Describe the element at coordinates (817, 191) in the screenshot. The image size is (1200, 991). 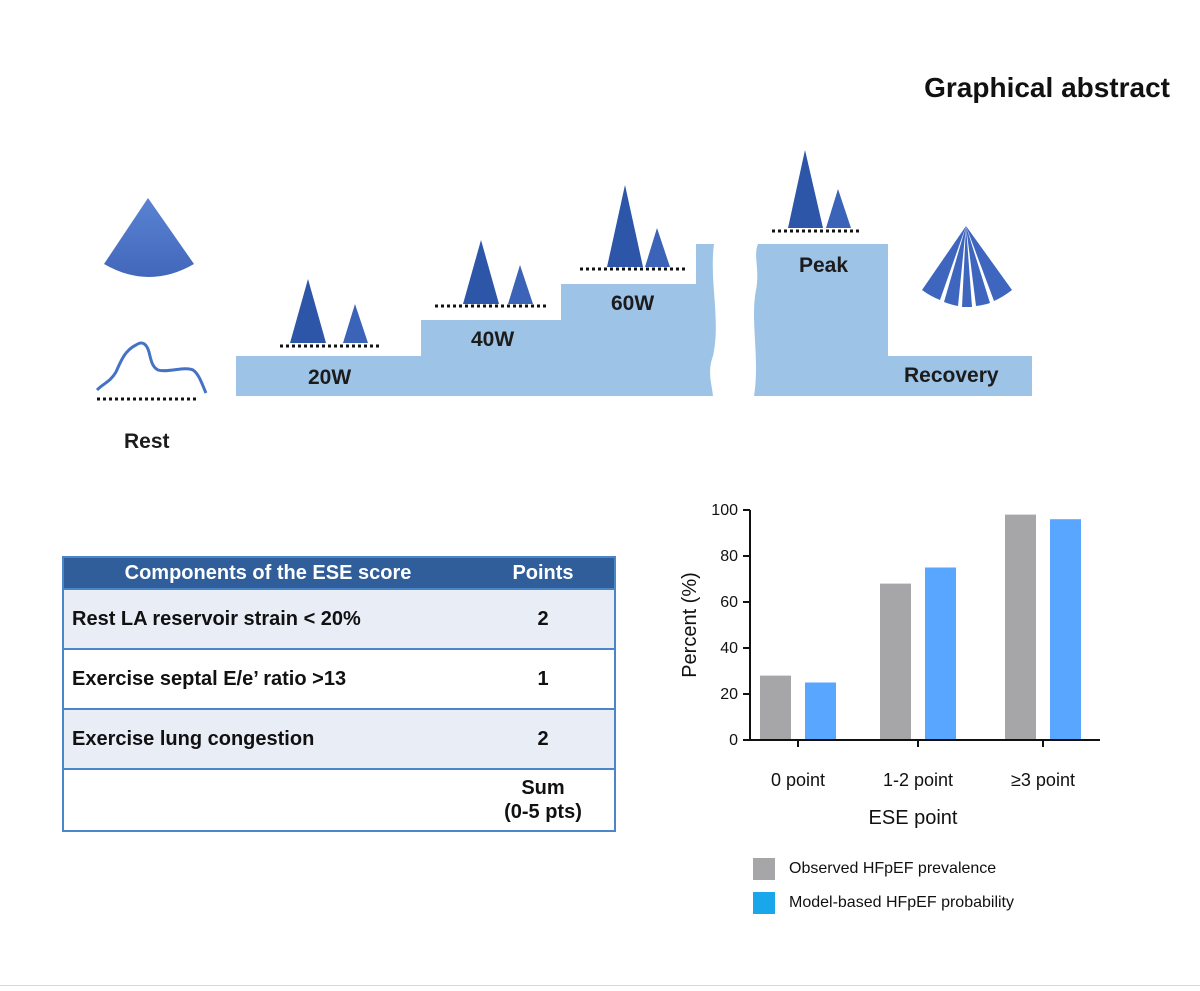
I see `doppler-waves-peak` at that location.